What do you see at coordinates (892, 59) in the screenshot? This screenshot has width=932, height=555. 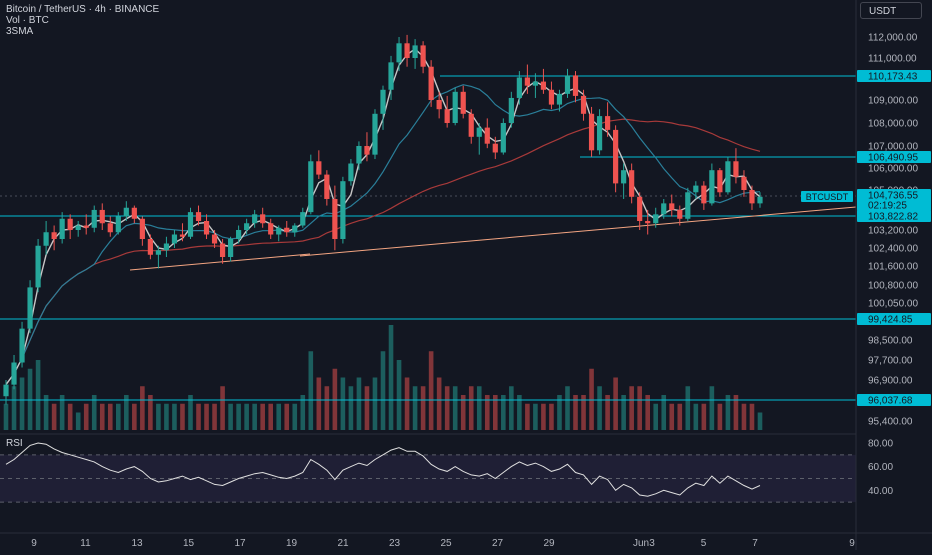 I see `price-tick-label: 111,000.00` at bounding box center [892, 59].